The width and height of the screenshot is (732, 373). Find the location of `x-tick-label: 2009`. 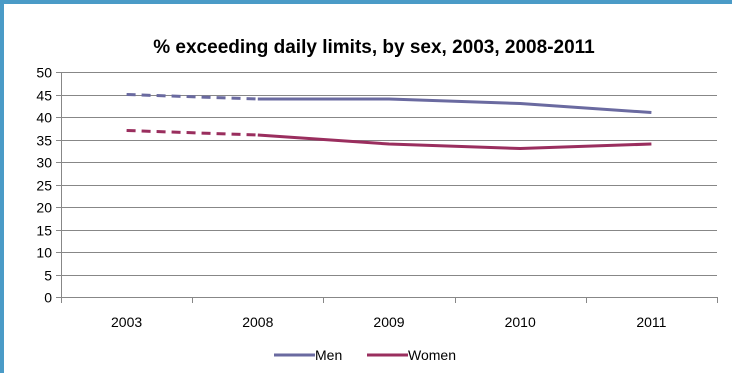

x-tick-label: 2009 is located at coordinates (388, 322).